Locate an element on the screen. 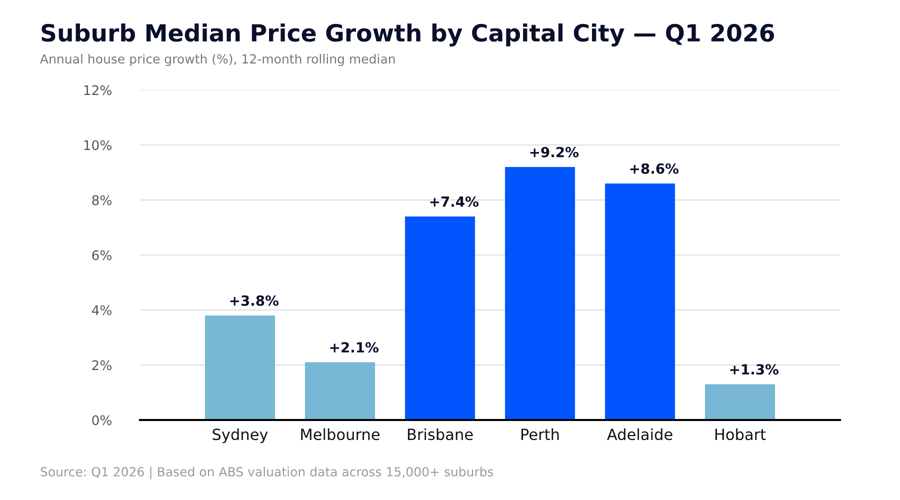 The height and width of the screenshot is (500, 900). chart-title: Suburb Median Price Growth by Capital City — Q1 2026 is located at coordinates (408, 35).